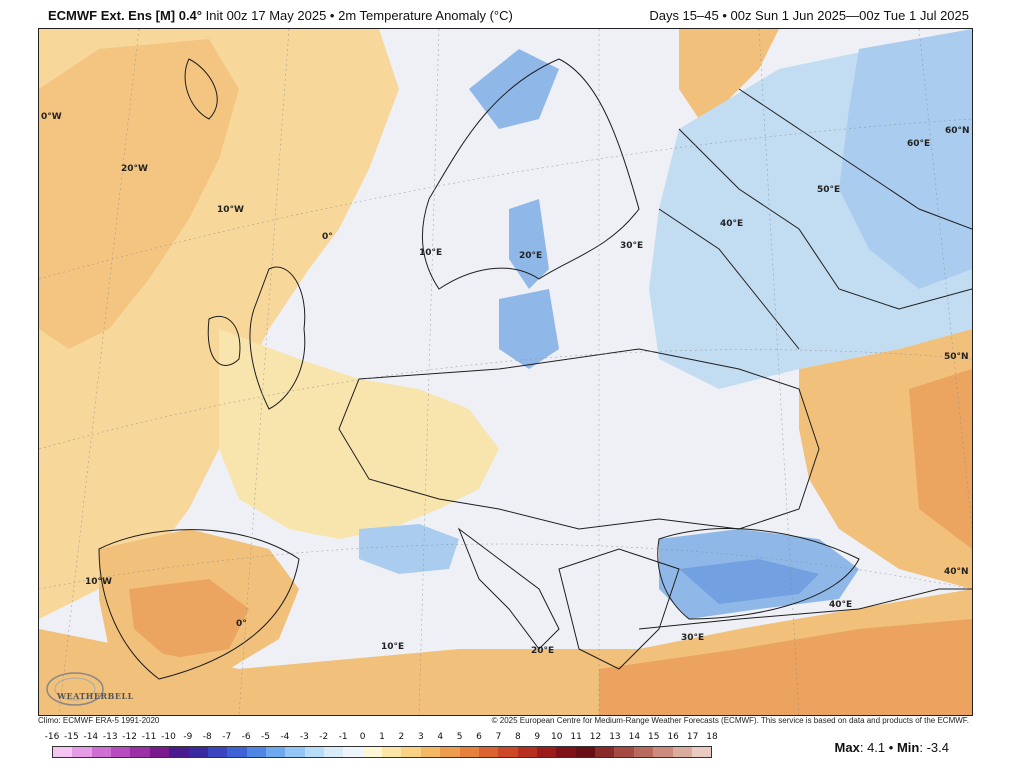 This screenshot has height=782, width=1009. I want to click on atlantic-warm-core, so click(139, 194).